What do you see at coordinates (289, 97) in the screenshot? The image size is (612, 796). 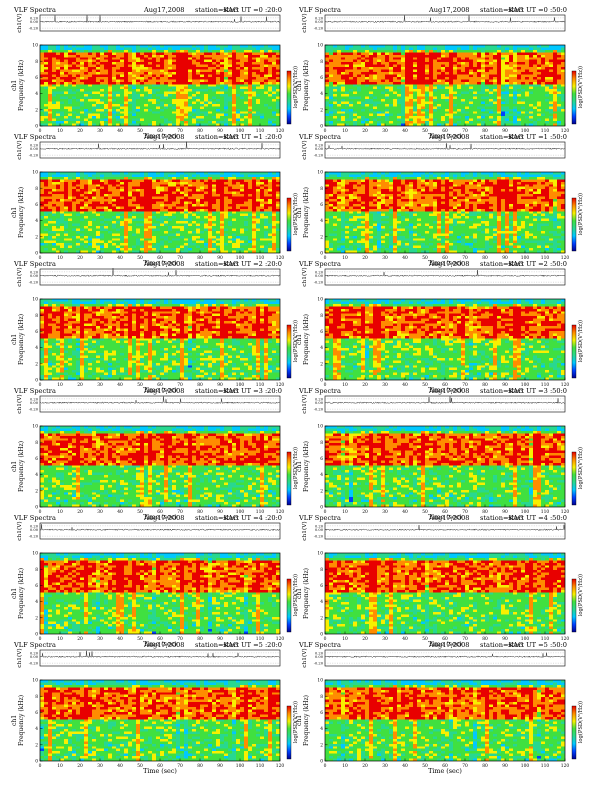 I see `colorbar` at bounding box center [289, 97].